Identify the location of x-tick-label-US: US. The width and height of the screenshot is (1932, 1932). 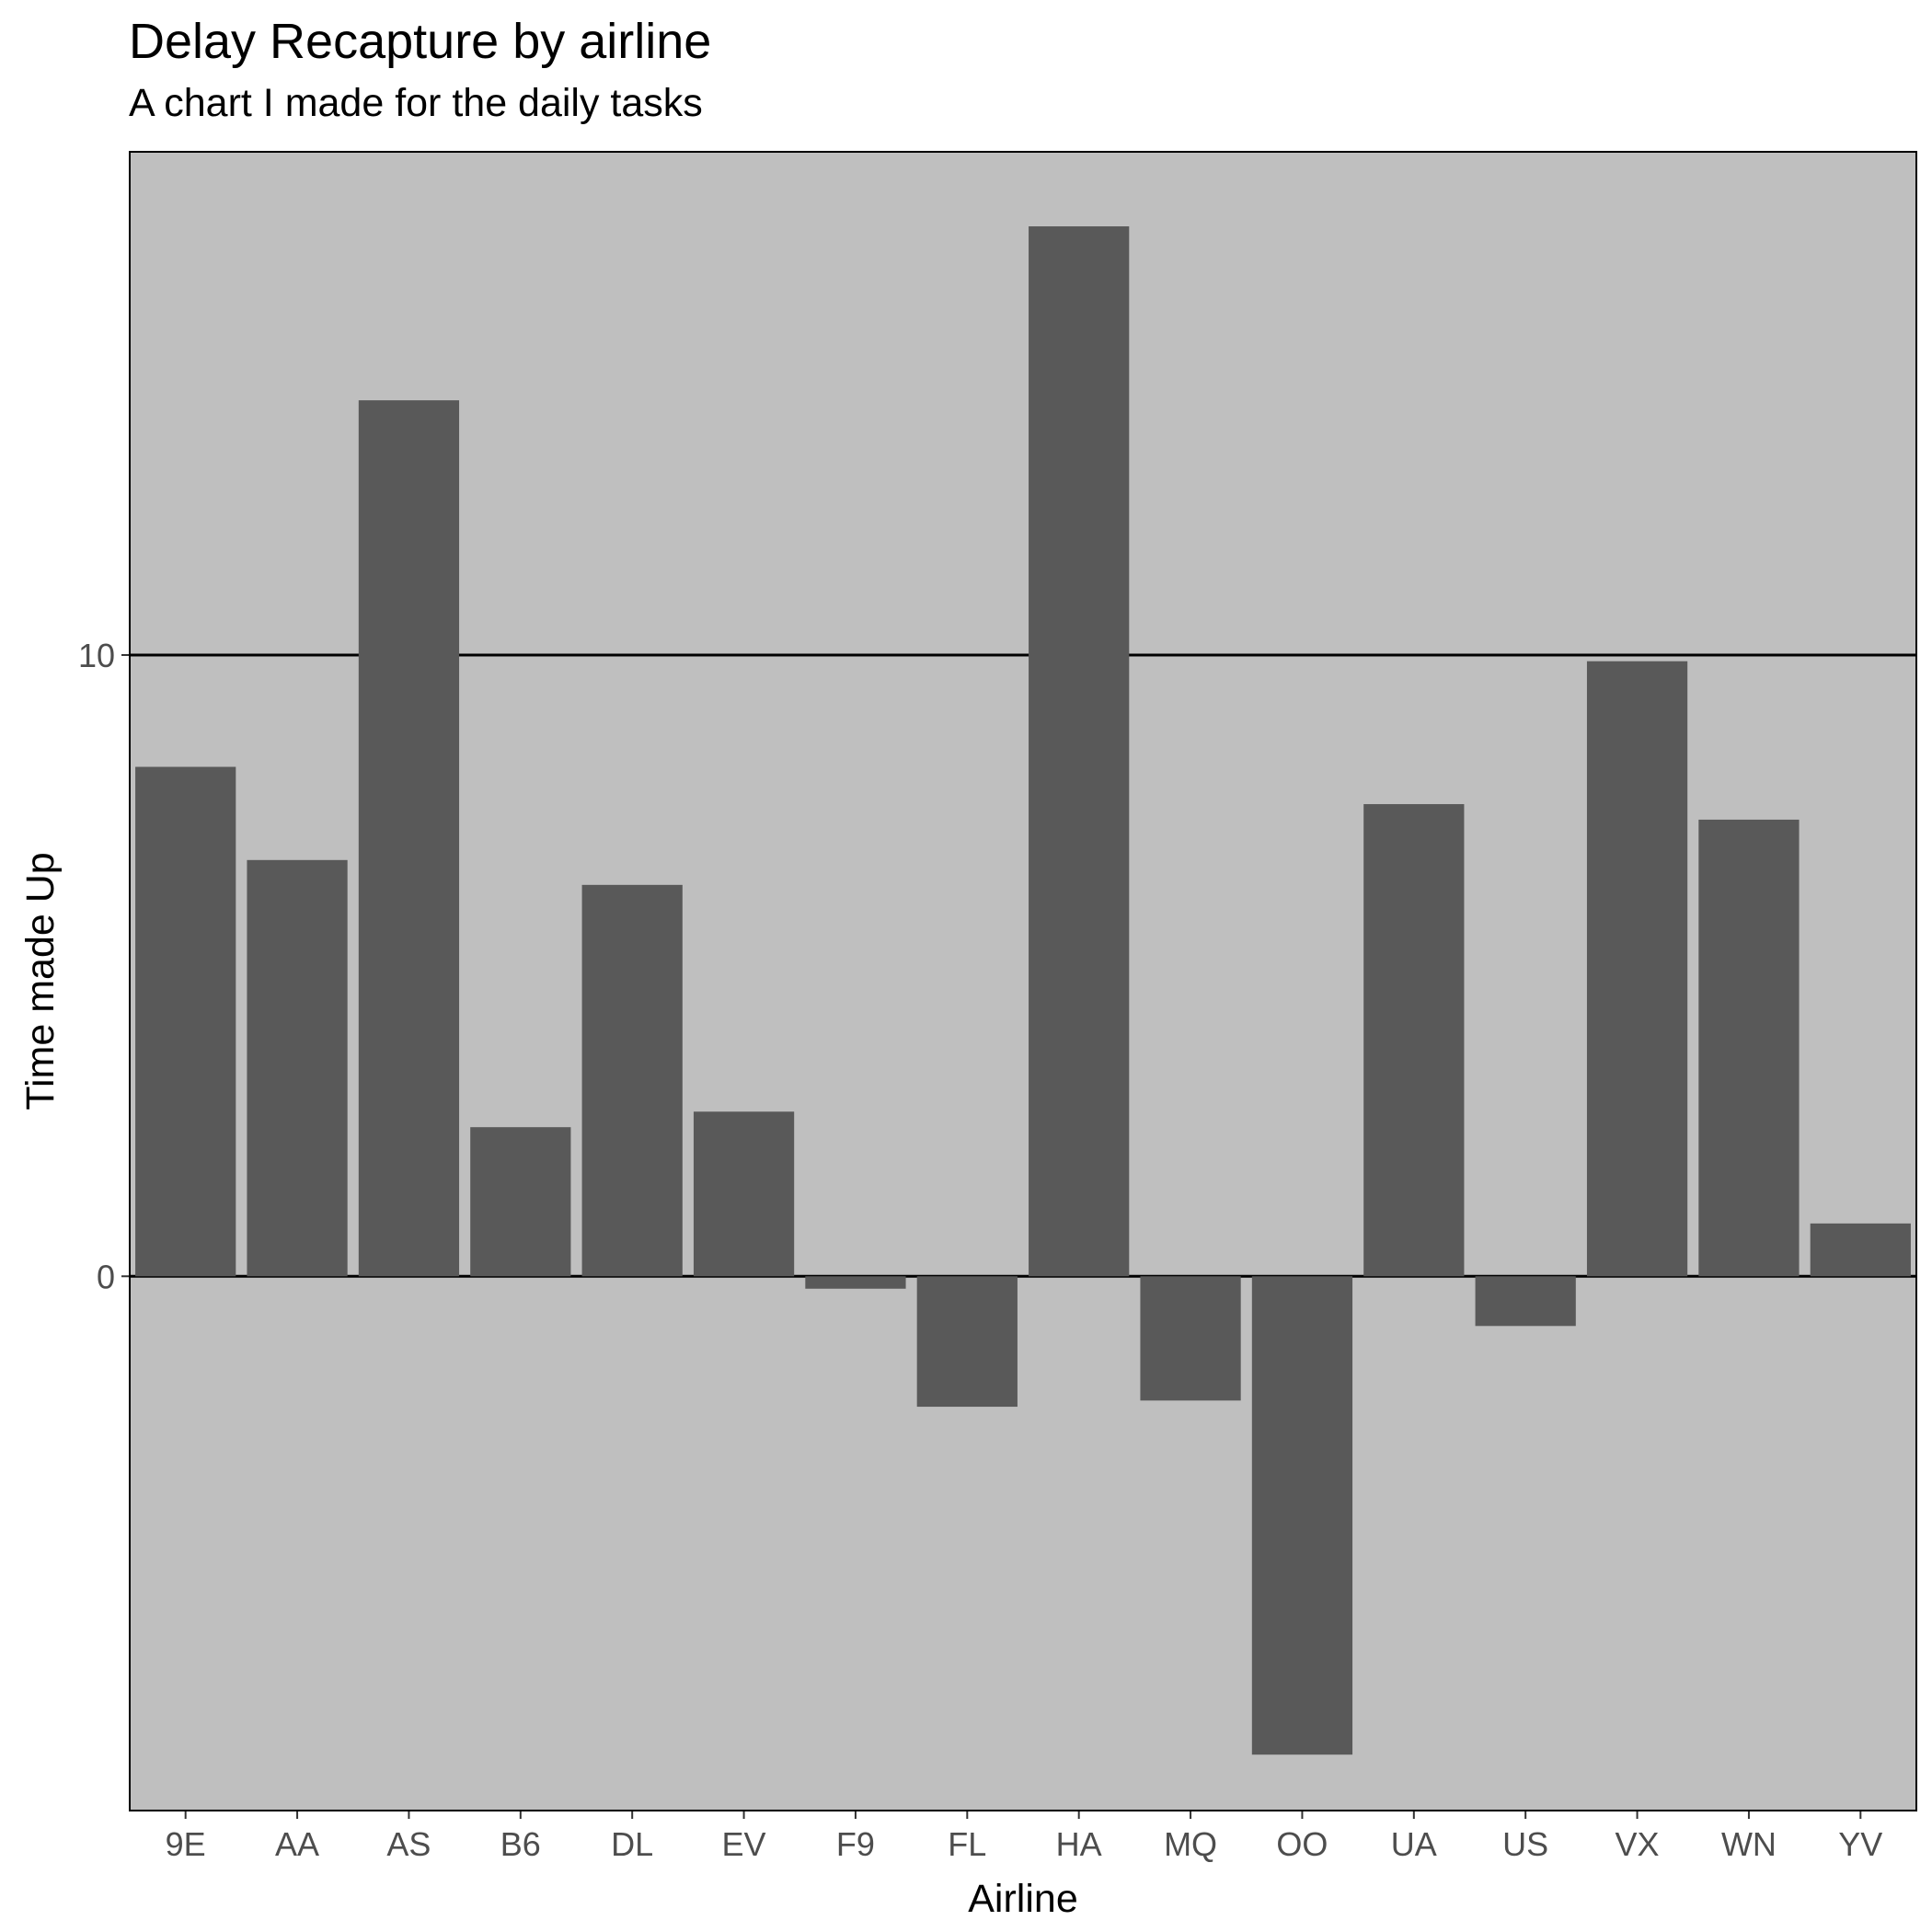
(1525, 1844).